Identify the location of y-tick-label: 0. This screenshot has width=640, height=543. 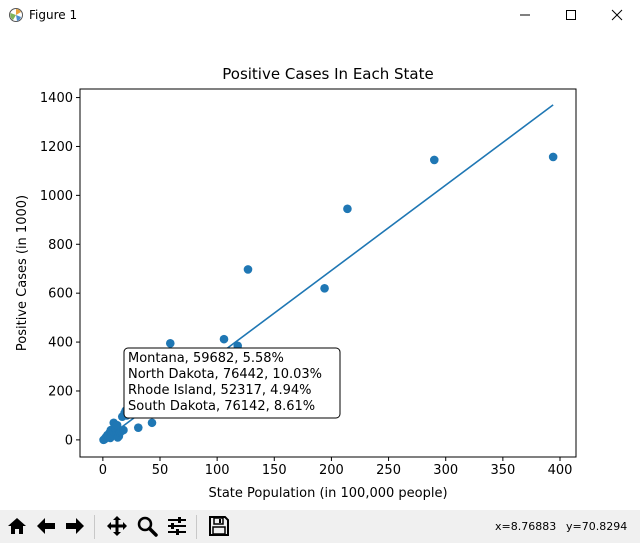
(69, 440).